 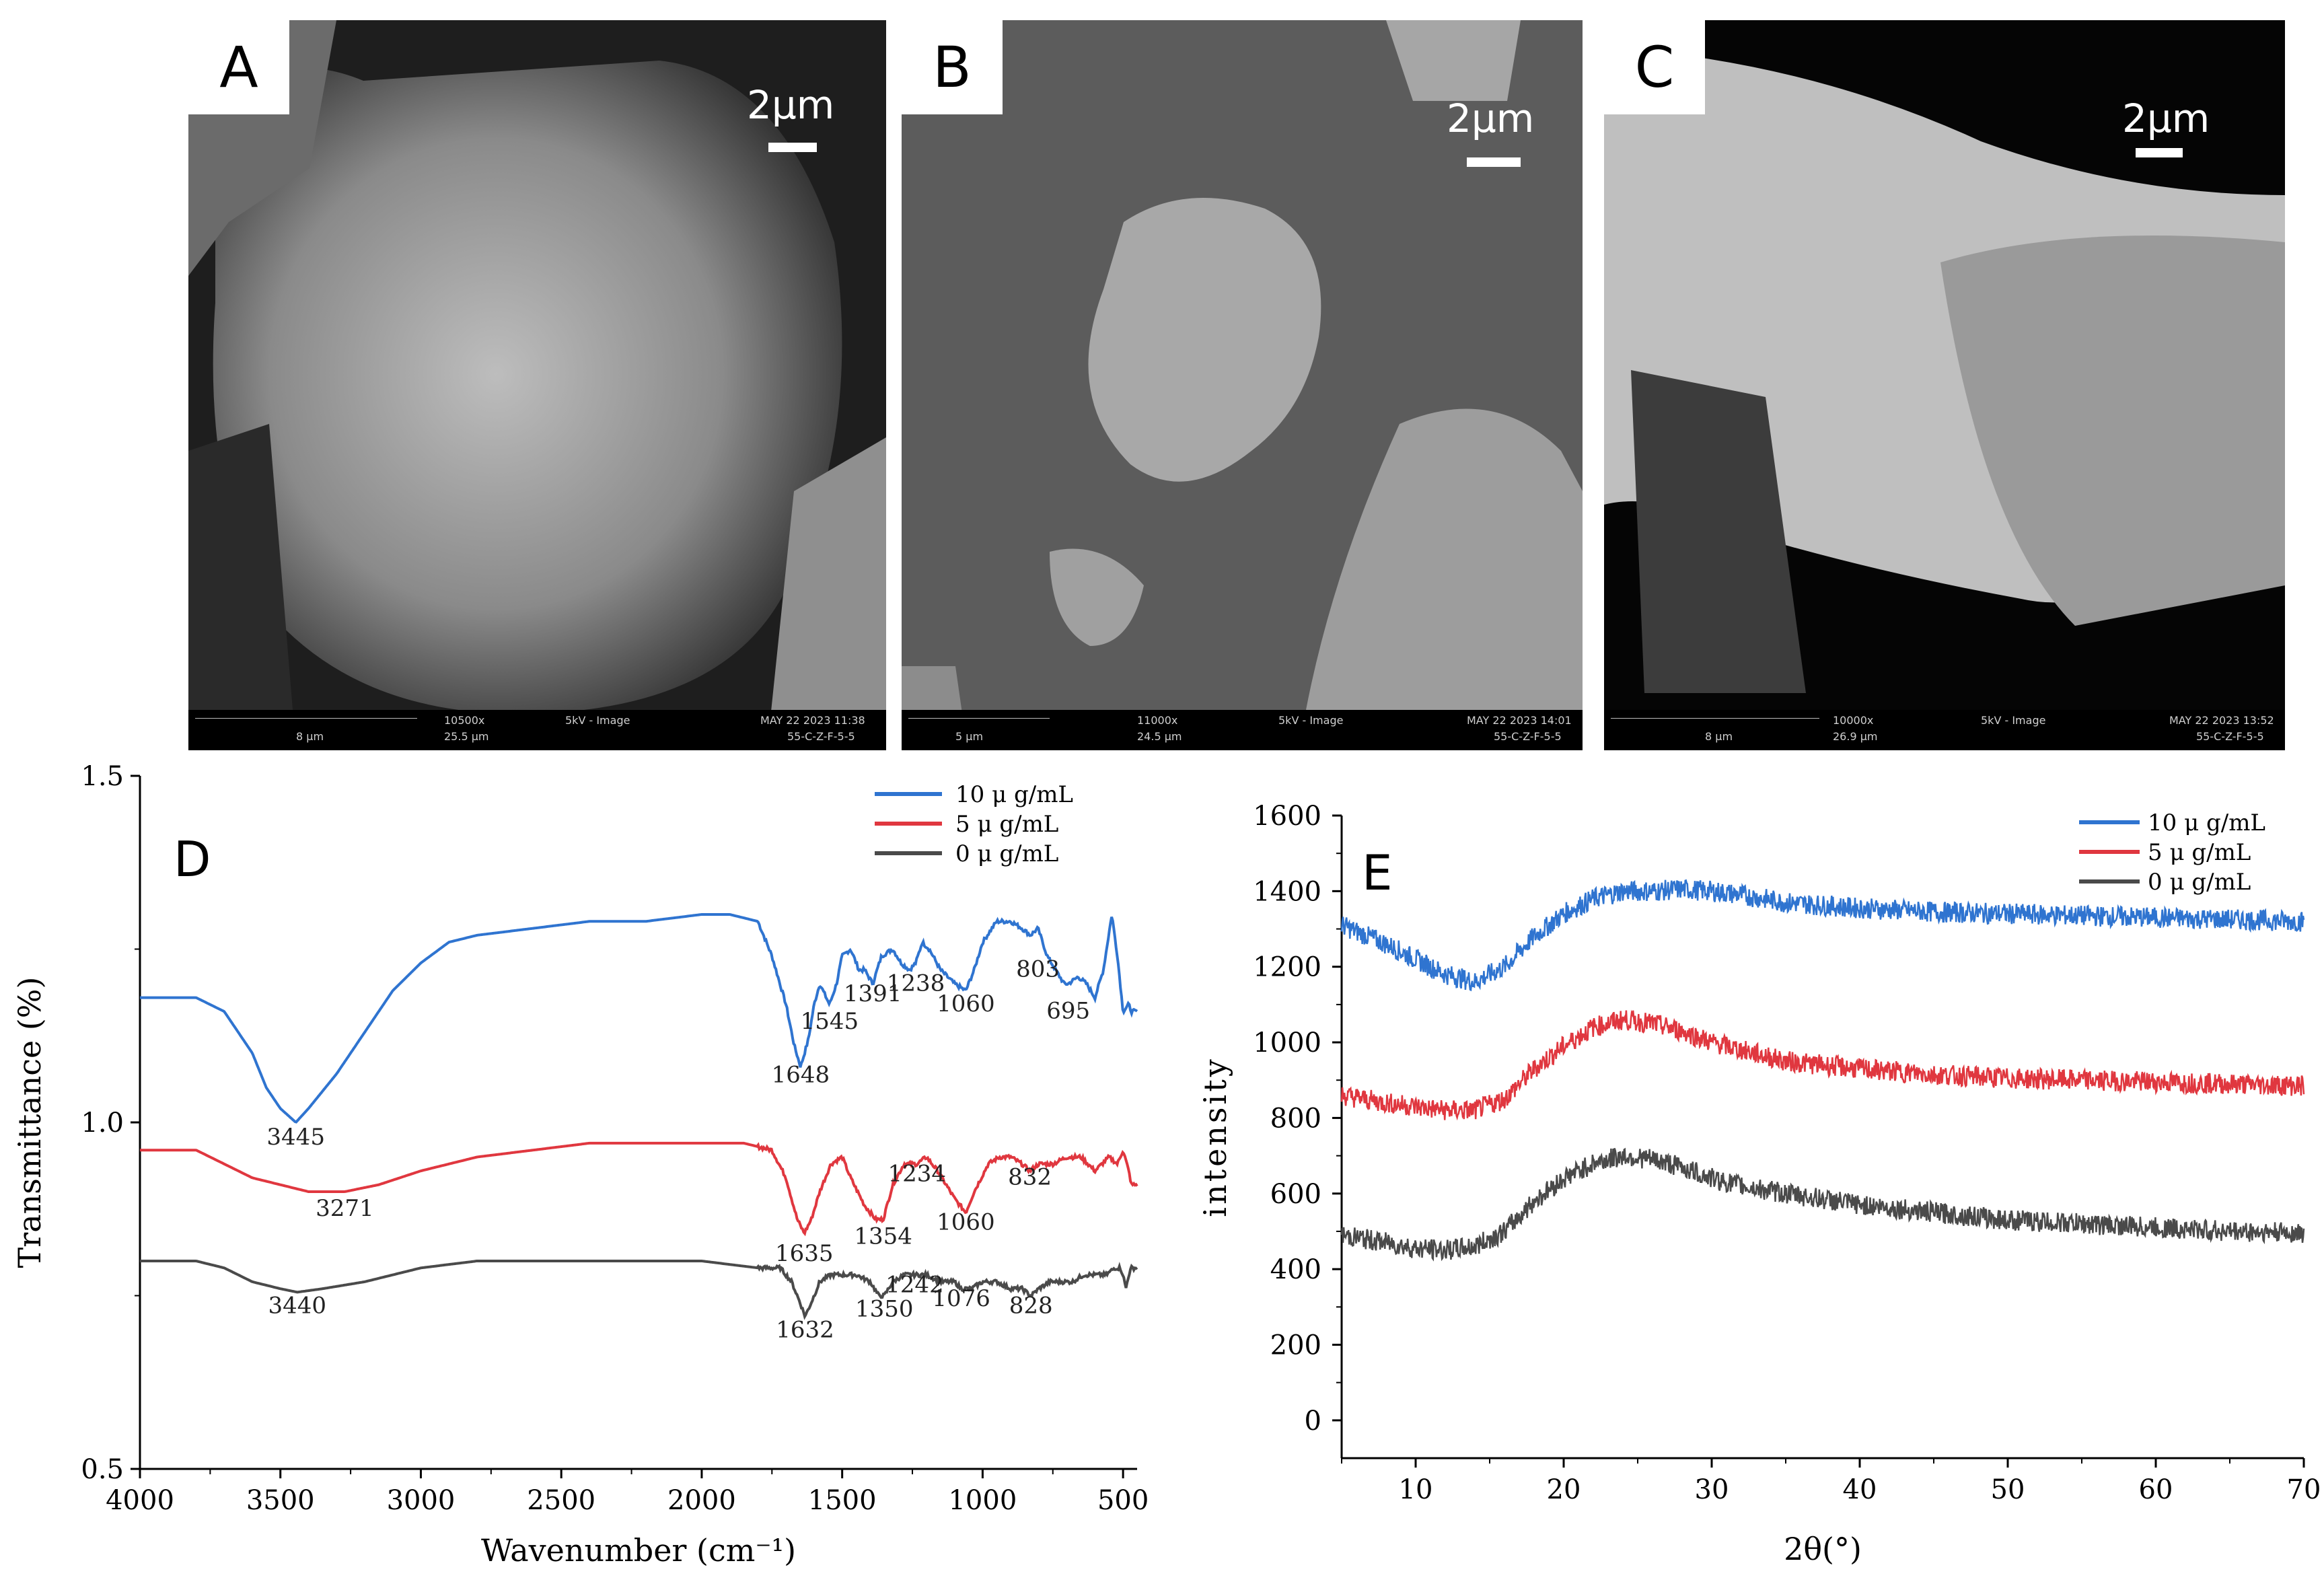 What do you see at coordinates (465, 720) in the screenshot?
I see `info-magnification: 10500x` at bounding box center [465, 720].